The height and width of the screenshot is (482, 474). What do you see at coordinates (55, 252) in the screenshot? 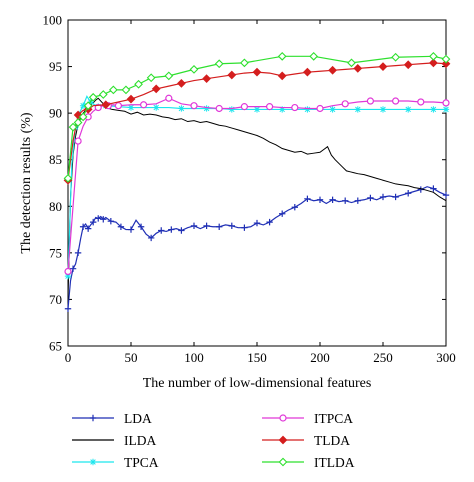
I see `y-tick-label-75-2: 75` at bounding box center [55, 252].